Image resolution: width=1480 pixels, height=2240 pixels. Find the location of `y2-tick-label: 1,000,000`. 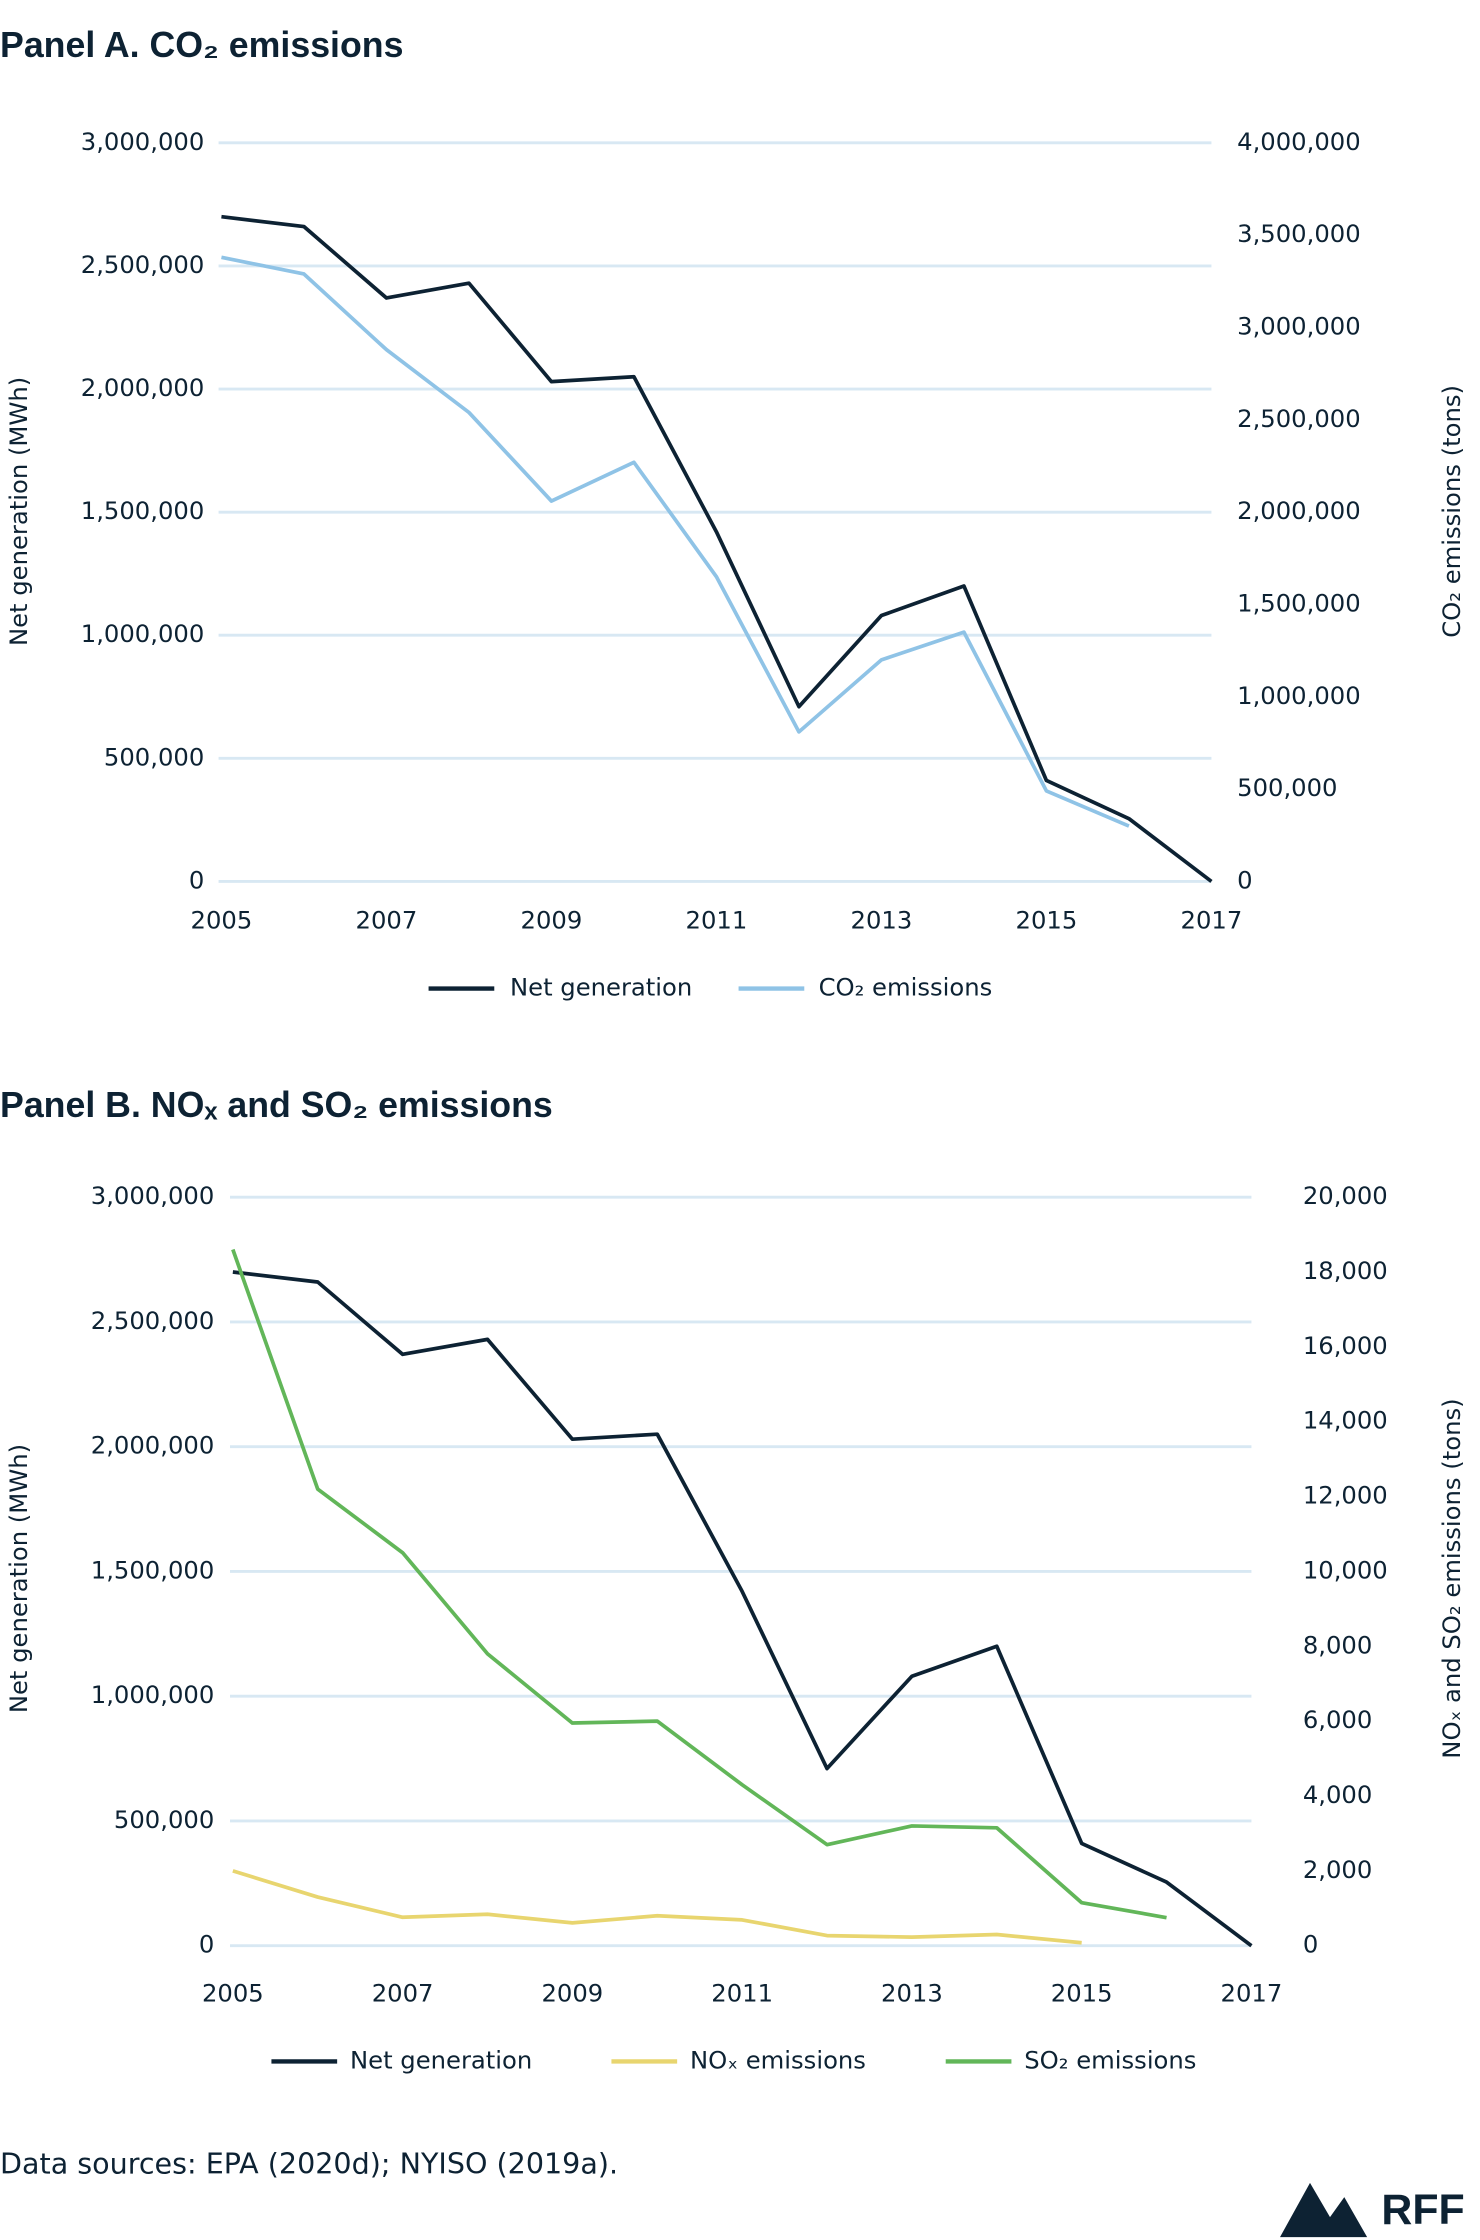

y2-tick-label: 1,000,000 is located at coordinates (1299, 695).